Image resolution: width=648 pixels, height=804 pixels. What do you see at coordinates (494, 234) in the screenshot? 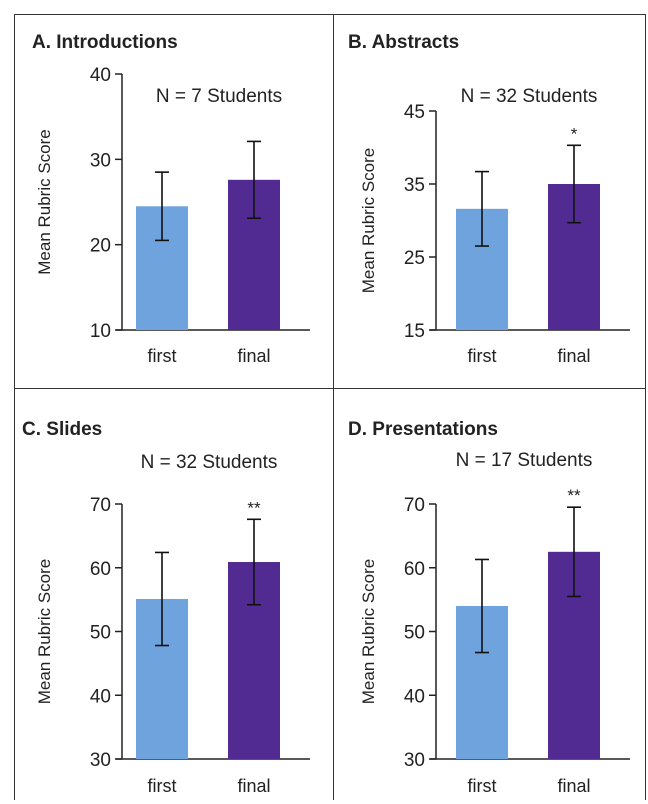
I see `bar-chart-abstracts: 15 25 35 45 Mean Rubric Score first * final` at bounding box center [494, 234].